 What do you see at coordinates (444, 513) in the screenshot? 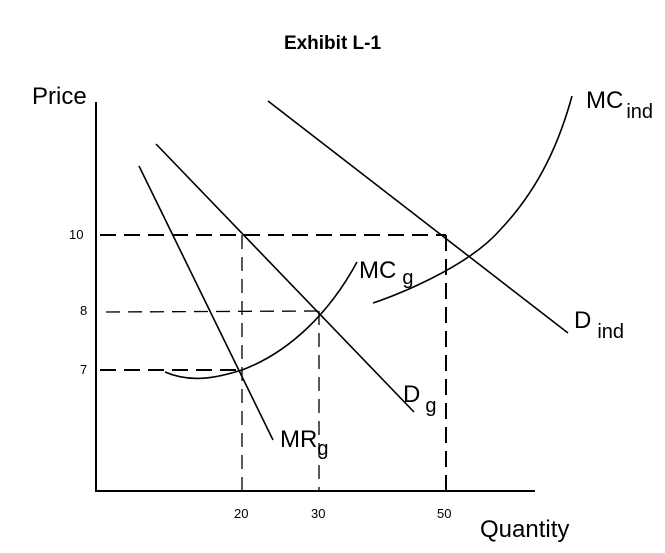
I see `quantity-tick-50: 50` at bounding box center [444, 513].